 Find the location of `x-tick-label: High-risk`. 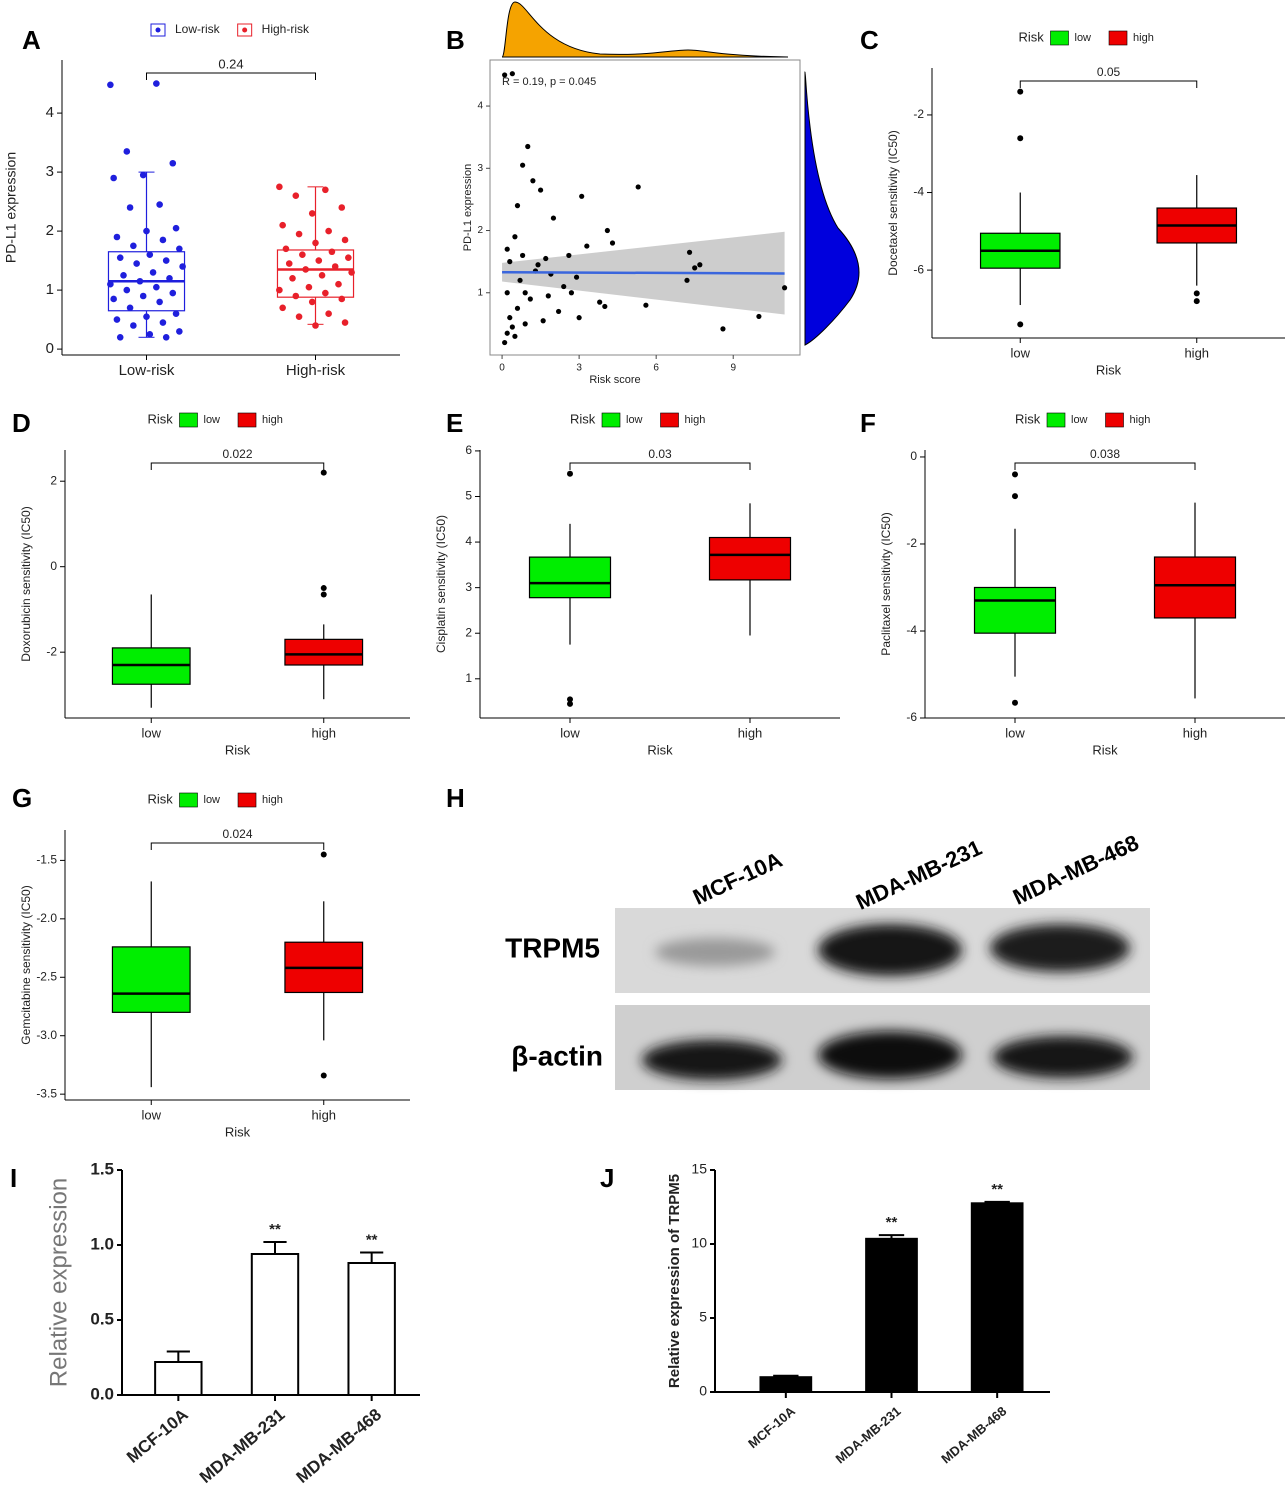

x-tick-label: High-risk is located at coordinates (316, 370).